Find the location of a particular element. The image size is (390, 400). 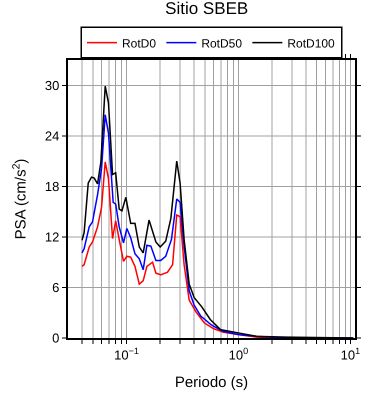

legend-label: RotD100 is located at coordinates (311, 43).